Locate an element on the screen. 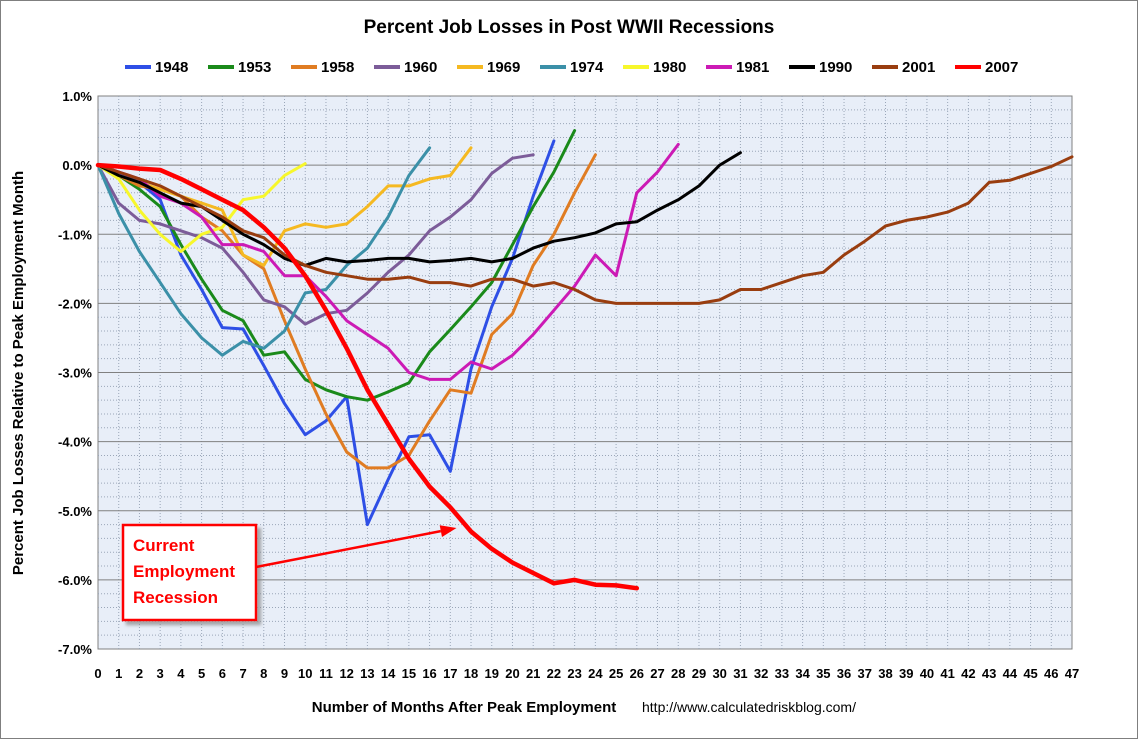 This screenshot has height=739, width=1138. y-tick-label: -4.0% is located at coordinates (75, 442).